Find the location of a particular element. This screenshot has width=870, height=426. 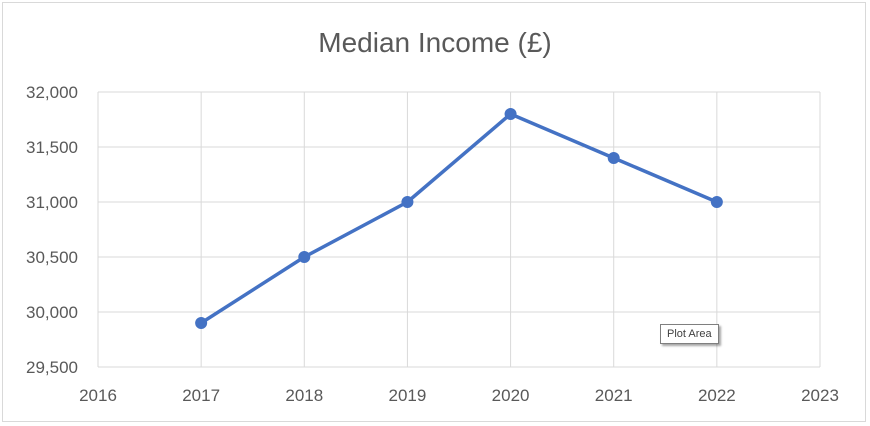

x-axis-ticks: 2016 2017 2018 2019 2020 2021 2022 2023 is located at coordinates (459, 395).